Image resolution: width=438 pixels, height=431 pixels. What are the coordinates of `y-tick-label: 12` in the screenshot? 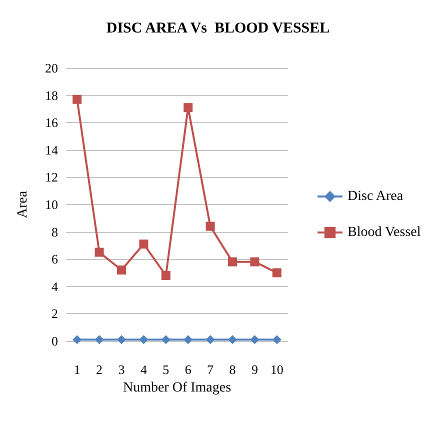 It's located at (51, 177).